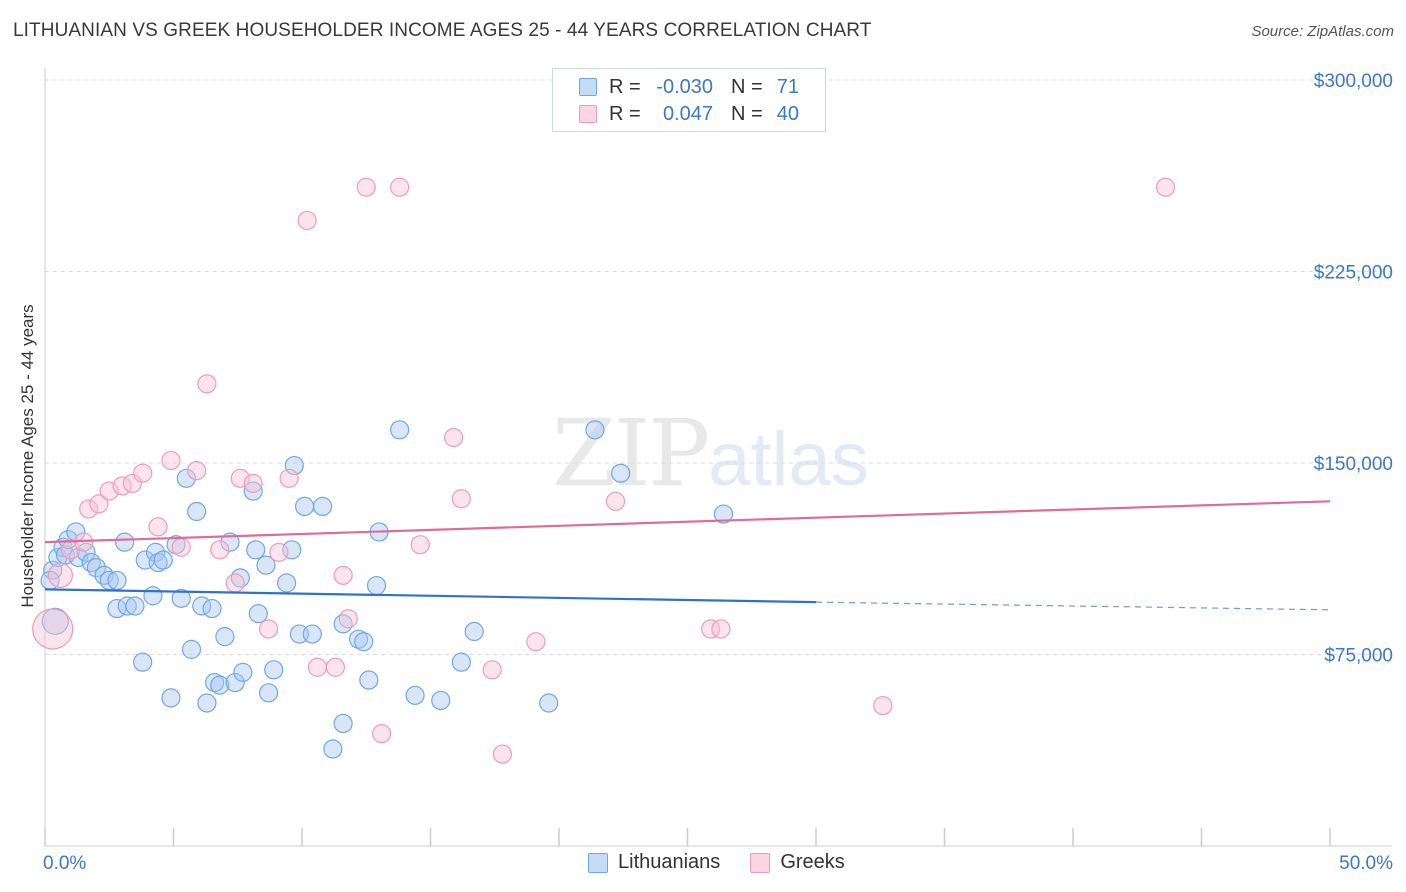 The width and height of the screenshot is (1406, 892). I want to click on trend-lines, so click(687, 555).